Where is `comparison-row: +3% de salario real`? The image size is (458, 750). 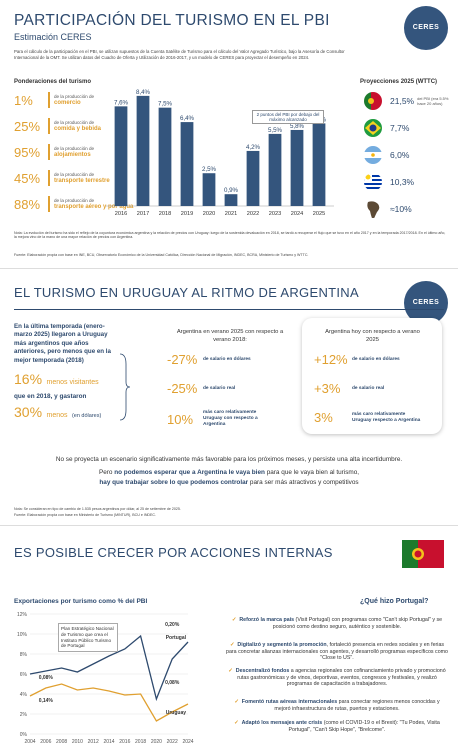
comparison-row: +3% de salario real is located at coordinates (368, 388).